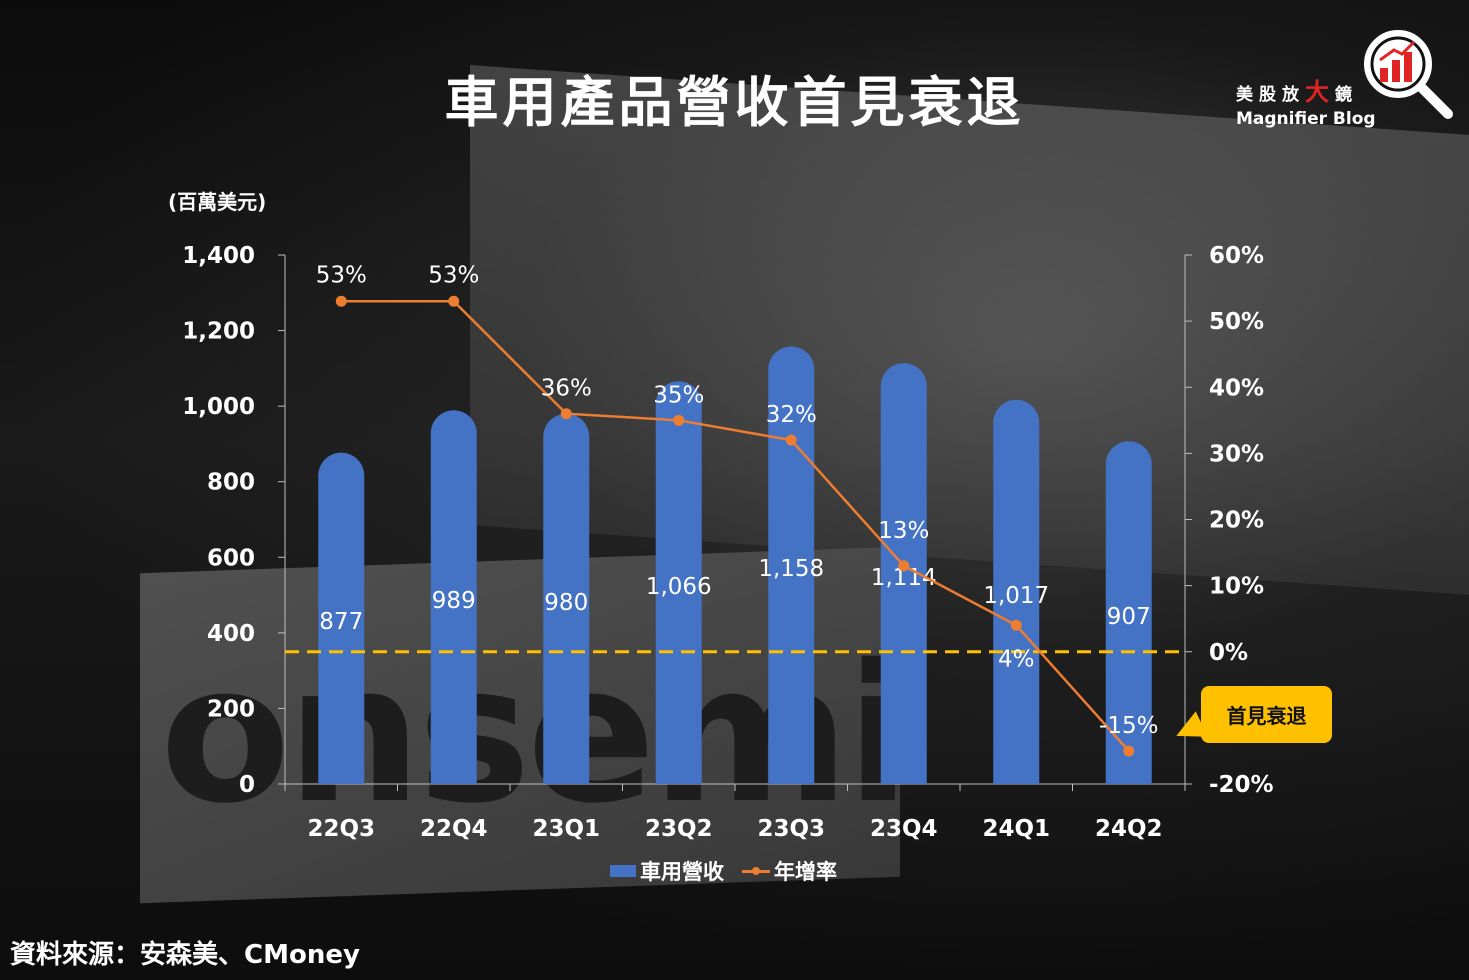 This screenshot has height=980, width=1469. Describe the element at coordinates (454, 829) in the screenshot. I see `x-tick-label: 22Q4` at that location.